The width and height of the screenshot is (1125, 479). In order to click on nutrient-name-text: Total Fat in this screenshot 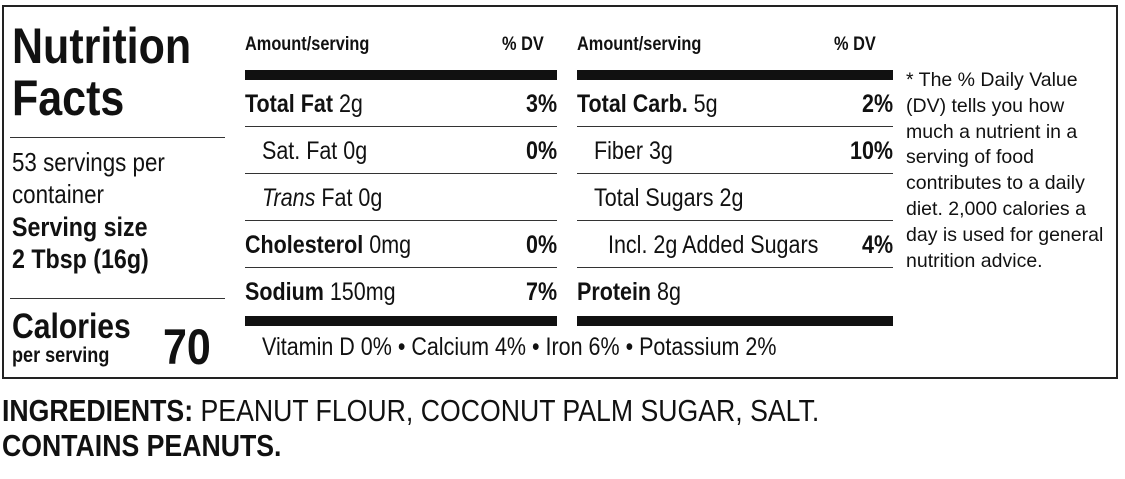, I will do `click(289, 104)`.